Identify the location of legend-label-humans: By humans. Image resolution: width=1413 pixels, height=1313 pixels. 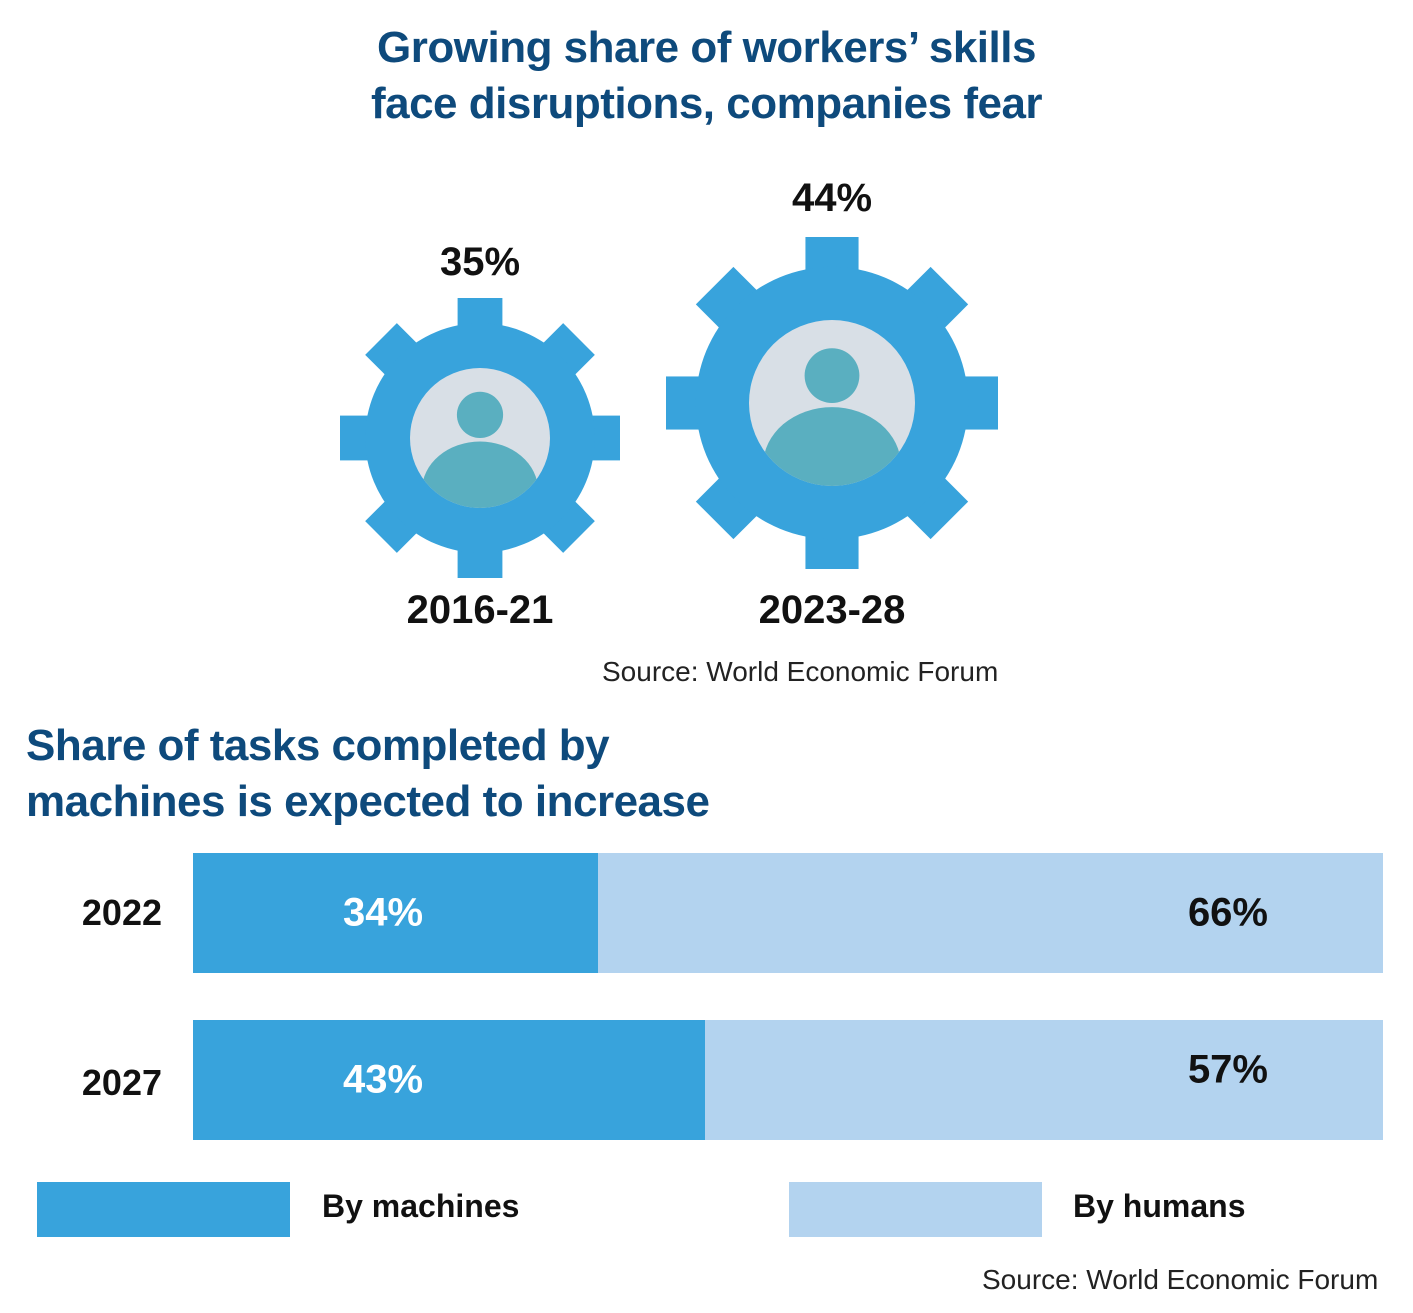
(1159, 1206).